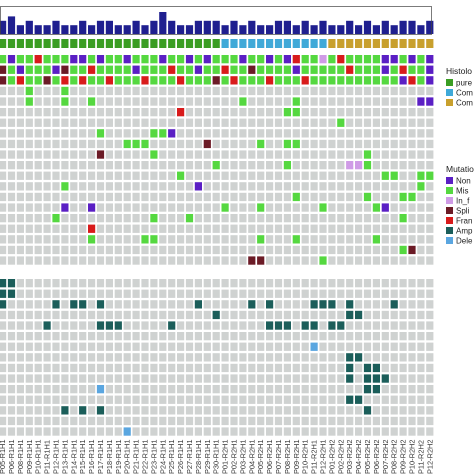 The width and height of the screenshot is (474, 474). I want to click on sample-tick-label: P04-R2H1, so click(251, 456).